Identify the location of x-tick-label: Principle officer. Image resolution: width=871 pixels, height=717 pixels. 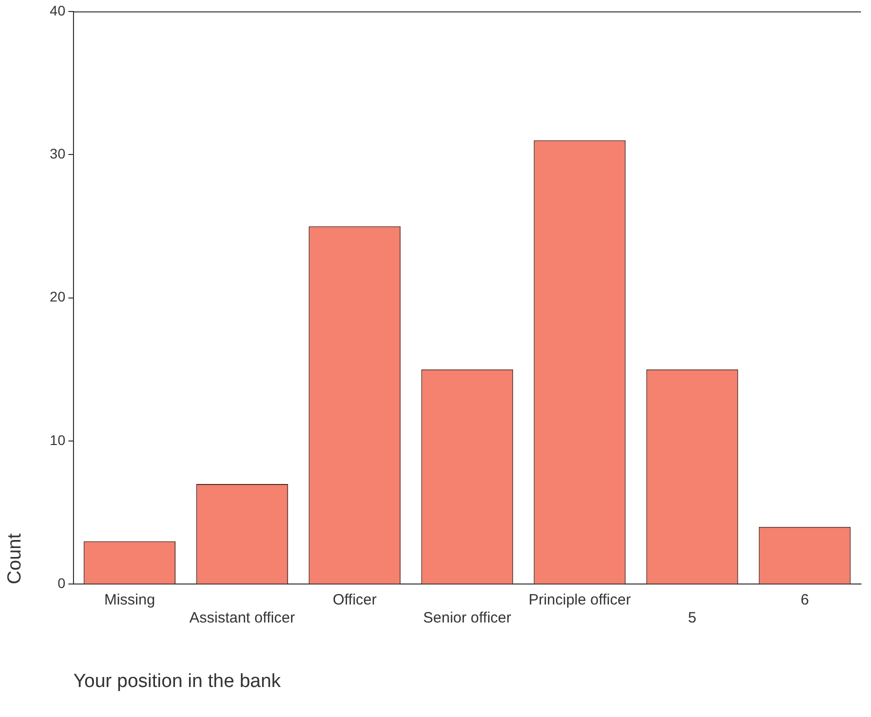
(579, 599).